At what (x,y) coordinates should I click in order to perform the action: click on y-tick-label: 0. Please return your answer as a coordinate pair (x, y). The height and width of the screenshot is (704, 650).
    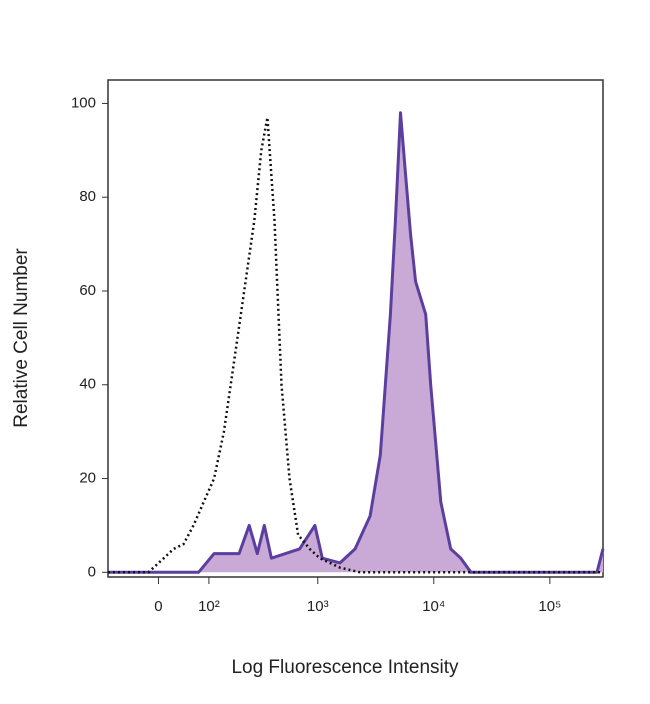
    Looking at the image, I should click on (92, 571).